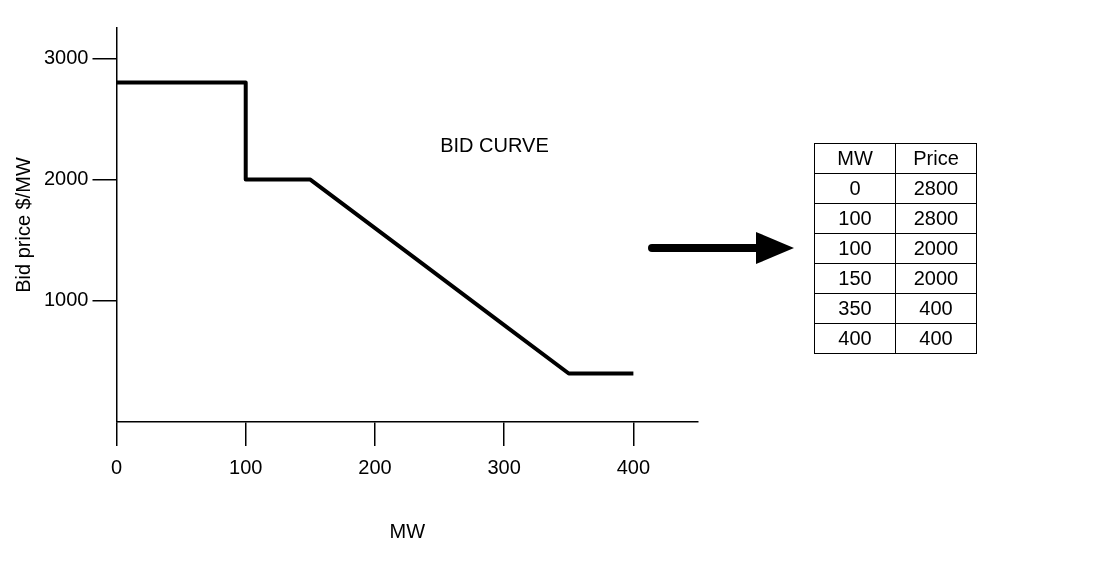  What do you see at coordinates (855, 188) in the screenshot?
I see `text: 0` at bounding box center [855, 188].